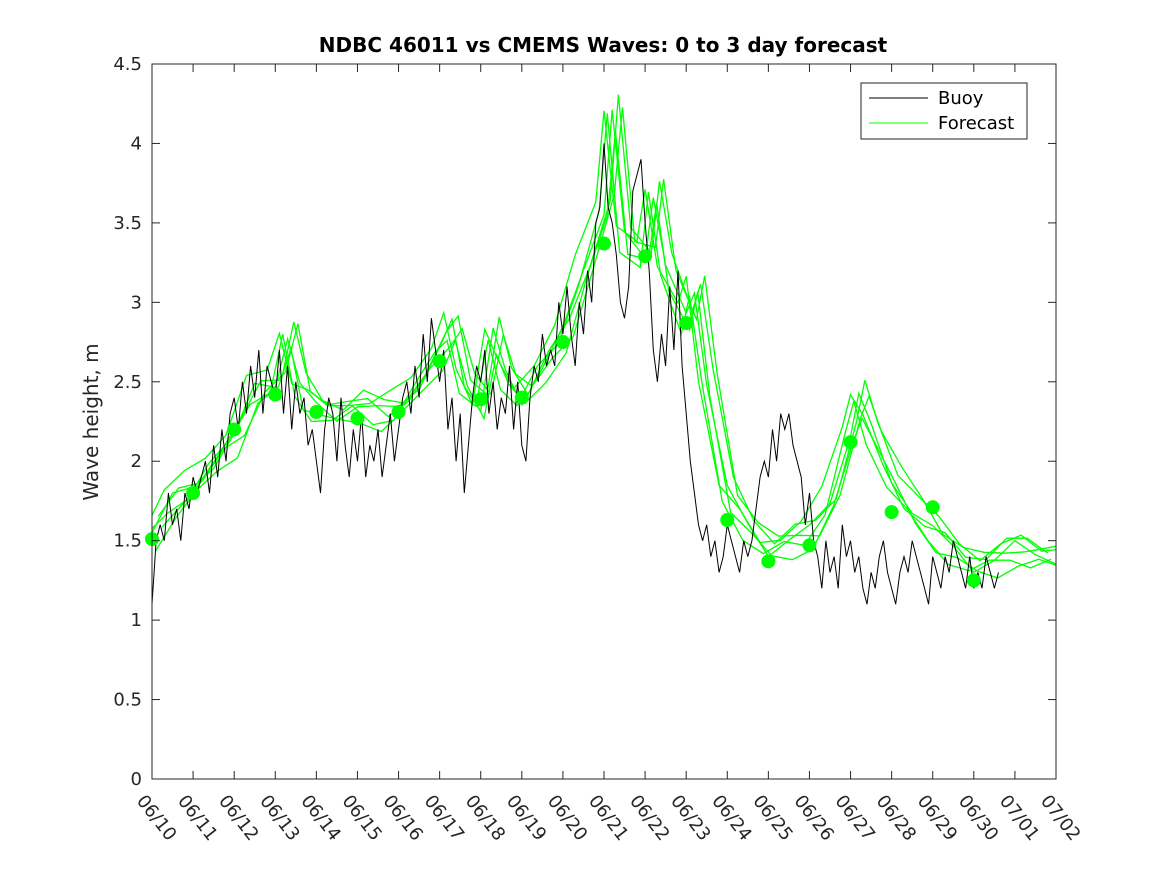  I want to click on x-tick-label: 06/20, so click(567, 818).